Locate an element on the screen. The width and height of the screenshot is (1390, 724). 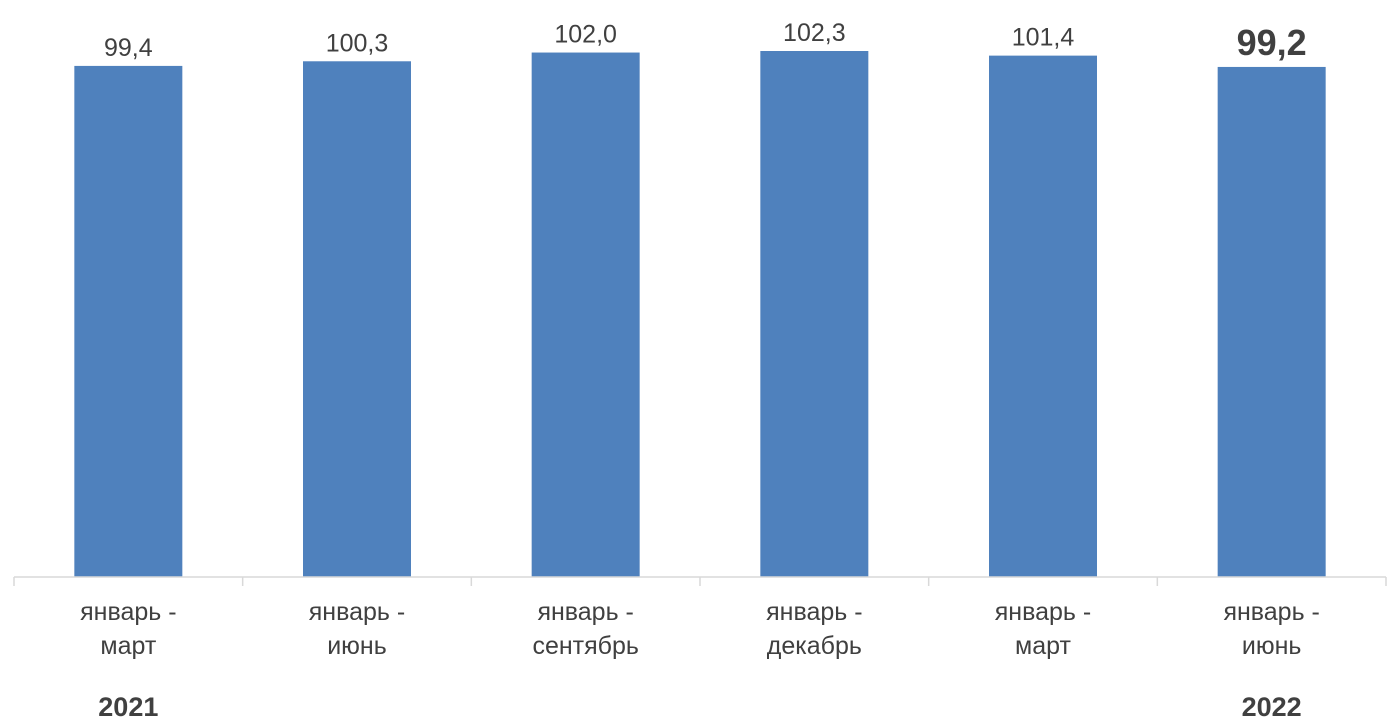
year-labels-group: 2021 2022 is located at coordinates (699, 707).